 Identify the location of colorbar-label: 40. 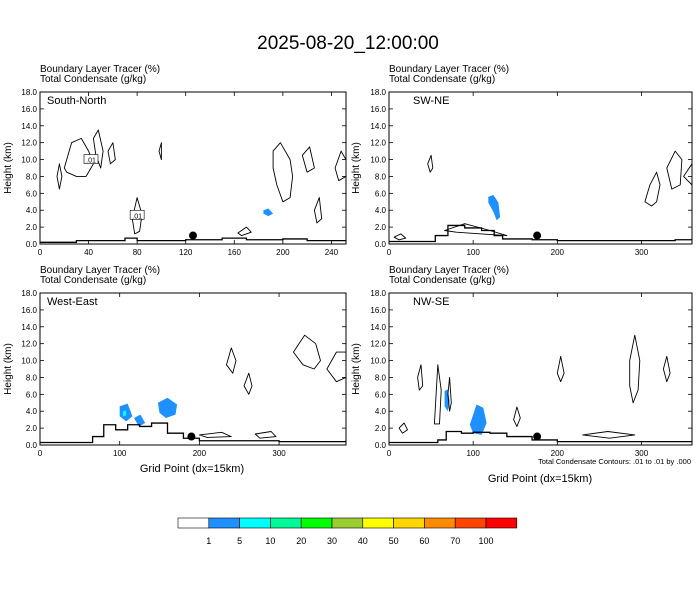
(363, 541).